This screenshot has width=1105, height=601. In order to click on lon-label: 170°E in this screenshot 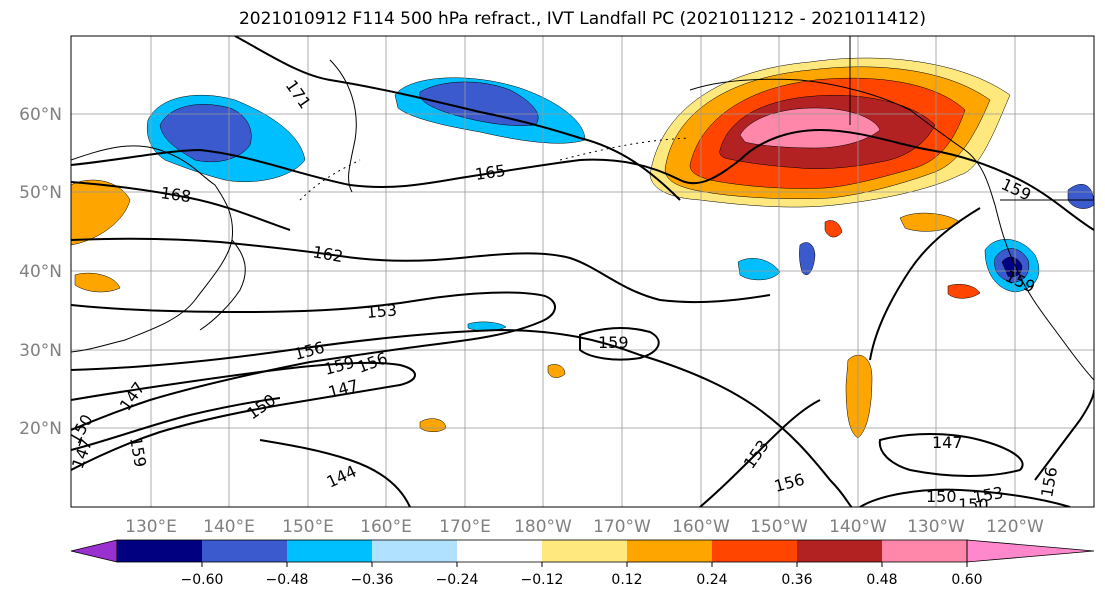, I will do `click(465, 527)`.